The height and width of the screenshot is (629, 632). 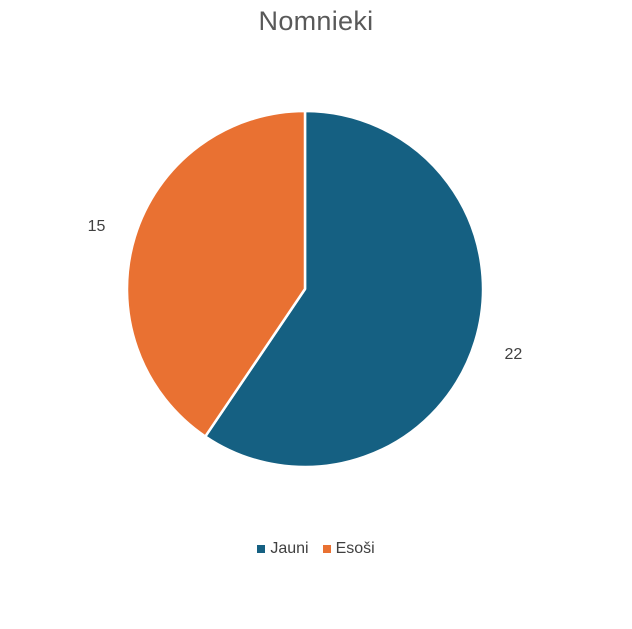 What do you see at coordinates (289, 548) in the screenshot?
I see `legend-label-jauni: Jauni` at bounding box center [289, 548].